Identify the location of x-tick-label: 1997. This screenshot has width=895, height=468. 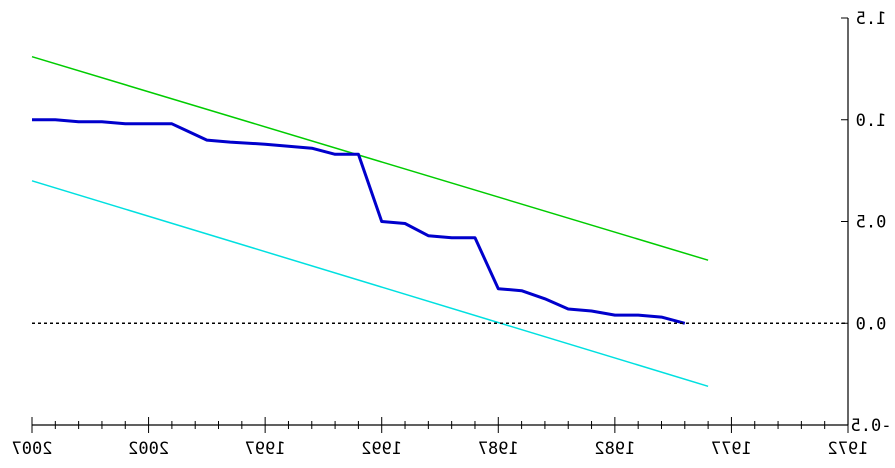
(265, 449).